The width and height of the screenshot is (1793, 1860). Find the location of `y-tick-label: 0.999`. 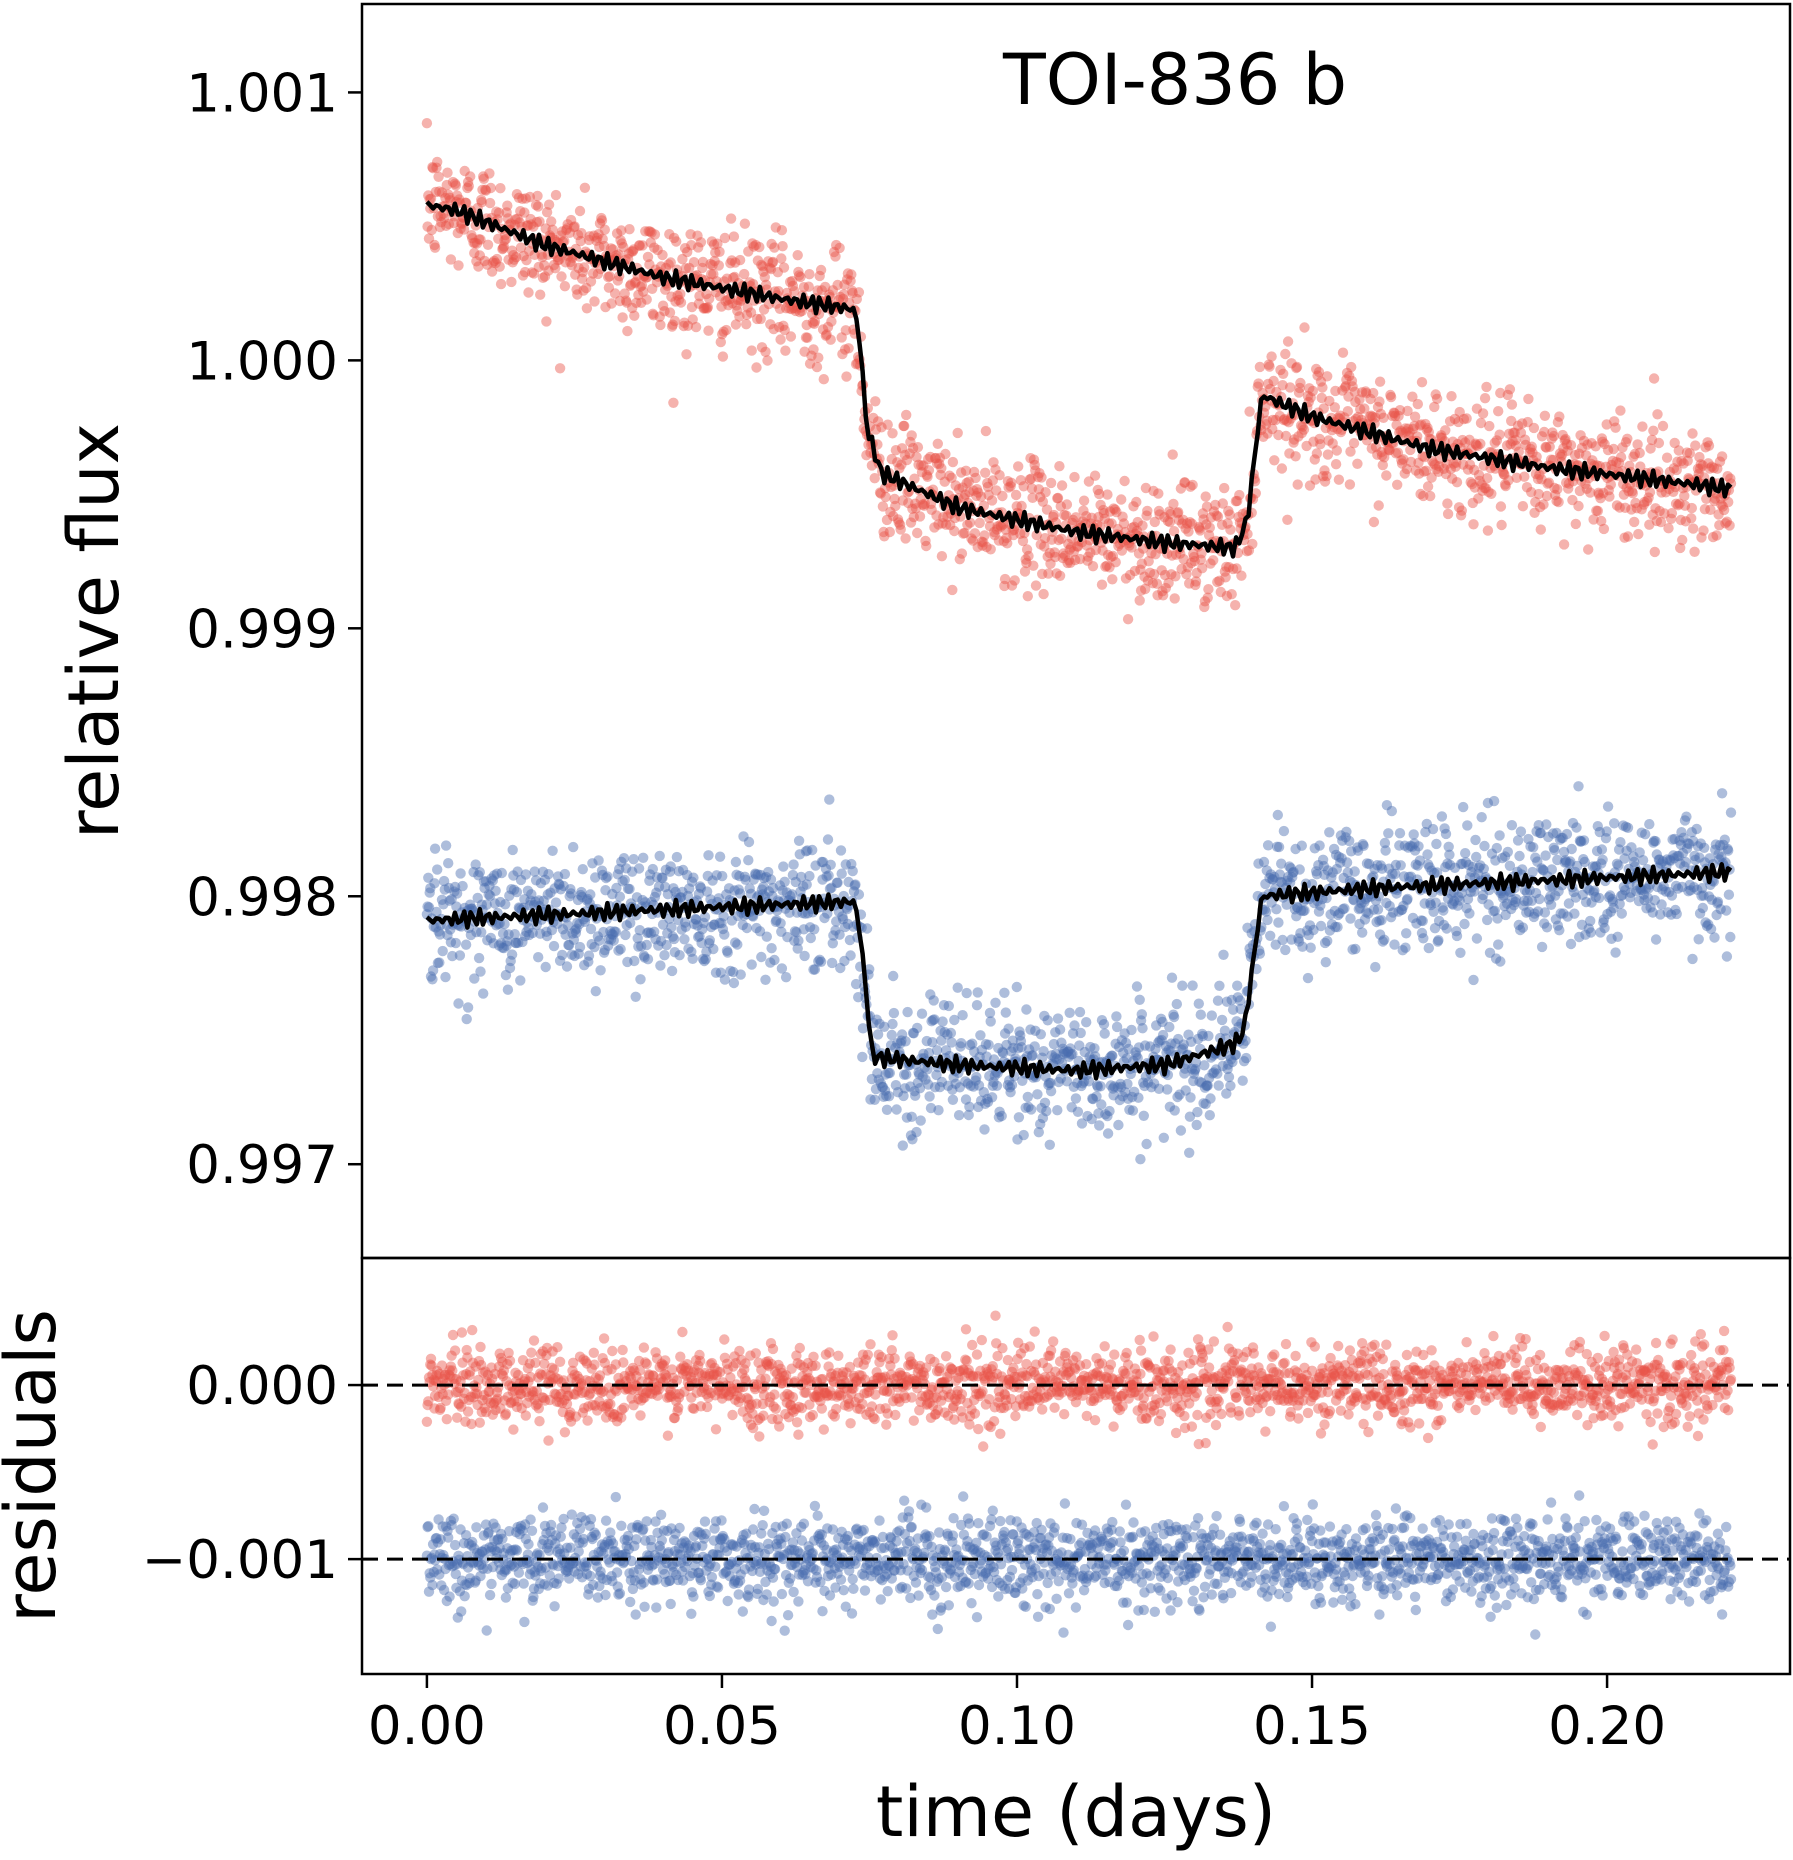

y-tick-label: 0.999 is located at coordinates (262, 629).